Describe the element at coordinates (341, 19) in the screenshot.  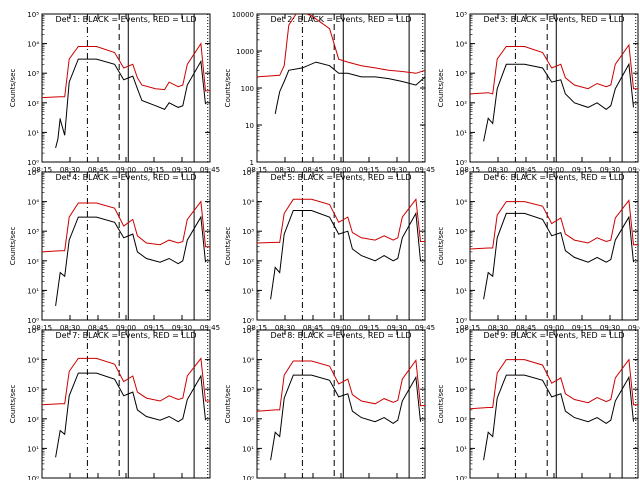
I see `panel-title: Det 2: BLACK = Events, RED = LLD` at that location.